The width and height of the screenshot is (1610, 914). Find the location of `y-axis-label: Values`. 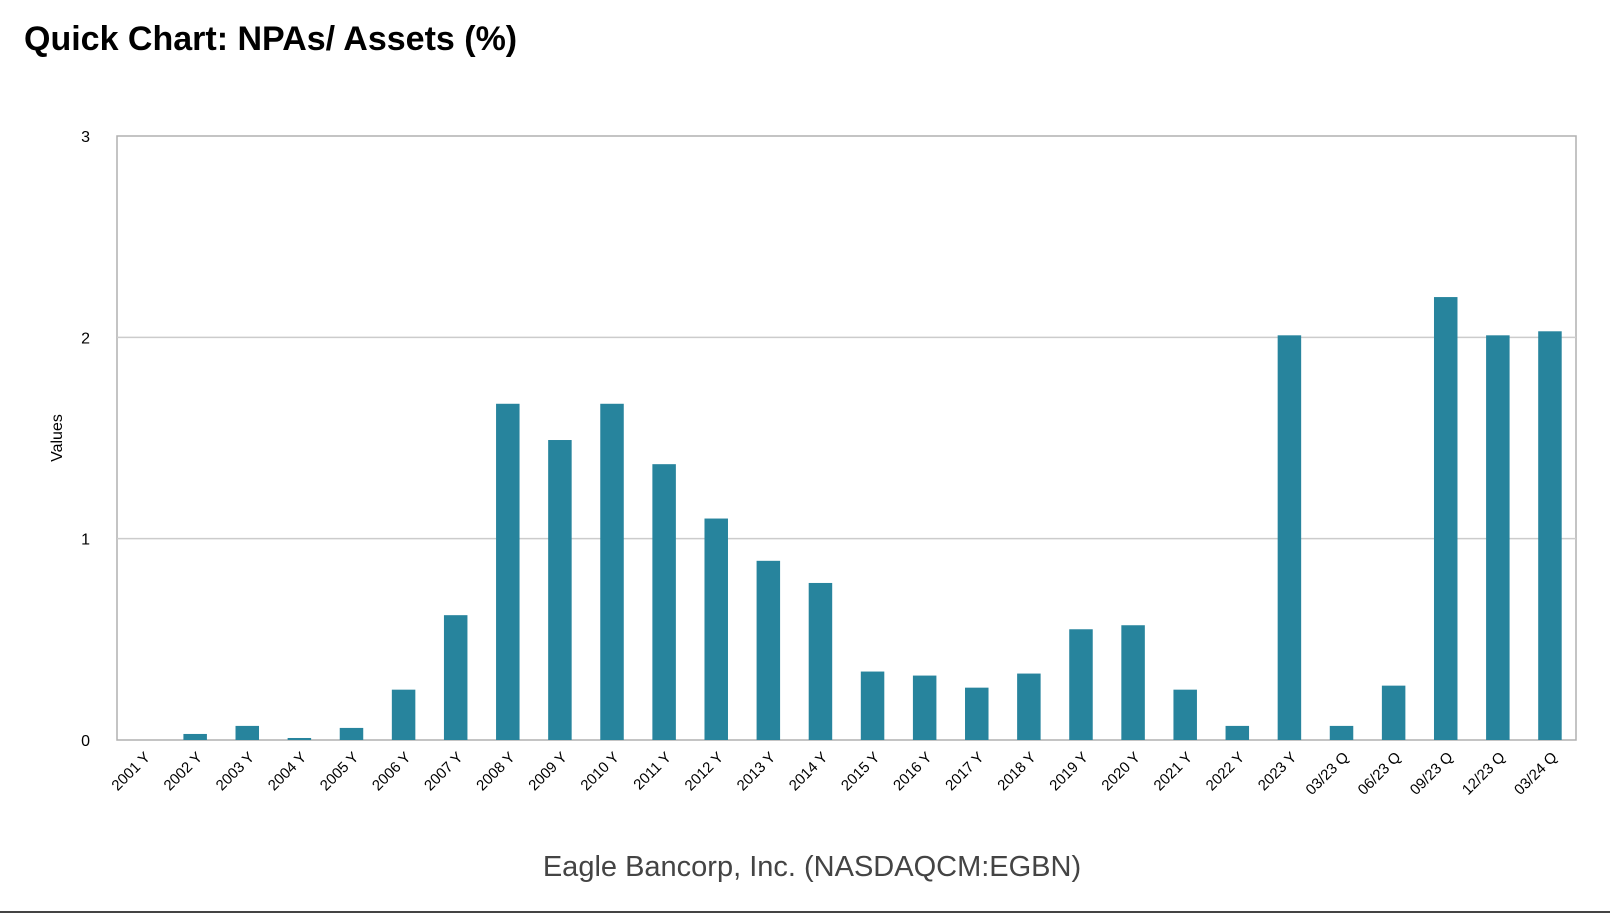

y-axis-label: Values is located at coordinates (57, 438).